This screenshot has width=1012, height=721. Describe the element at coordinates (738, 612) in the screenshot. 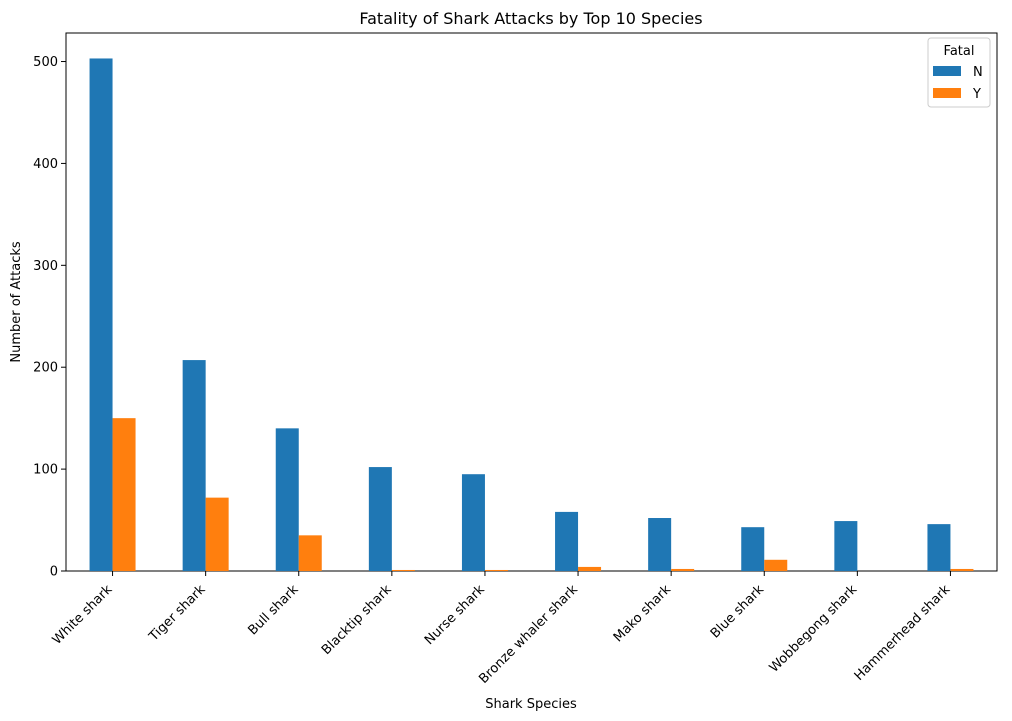

I see `x-tick-label: Blue shark` at that location.